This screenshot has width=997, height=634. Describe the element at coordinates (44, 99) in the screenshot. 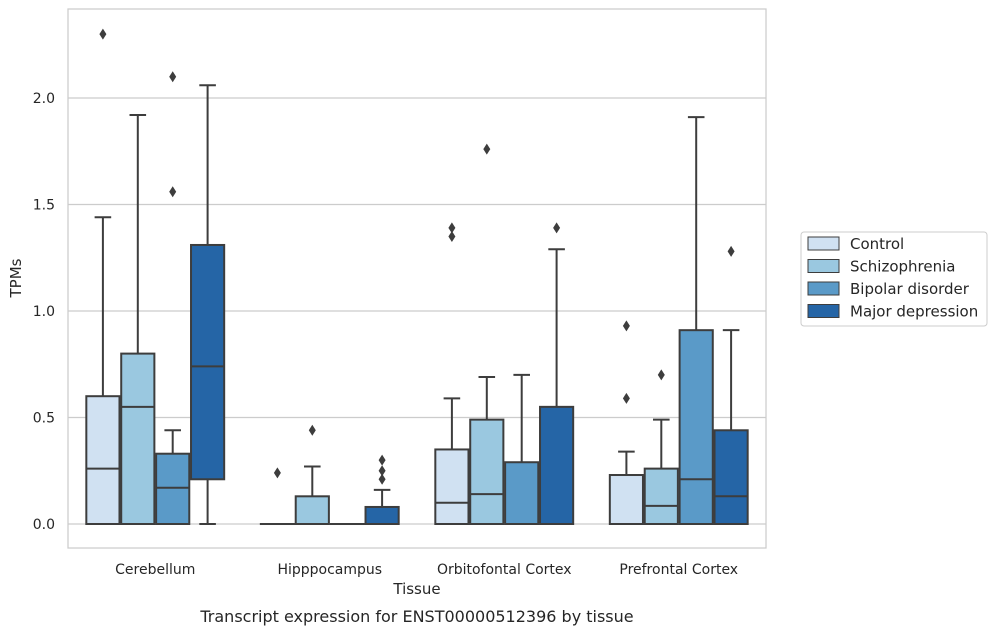

I see `y-tick-label: 2.0` at that location.